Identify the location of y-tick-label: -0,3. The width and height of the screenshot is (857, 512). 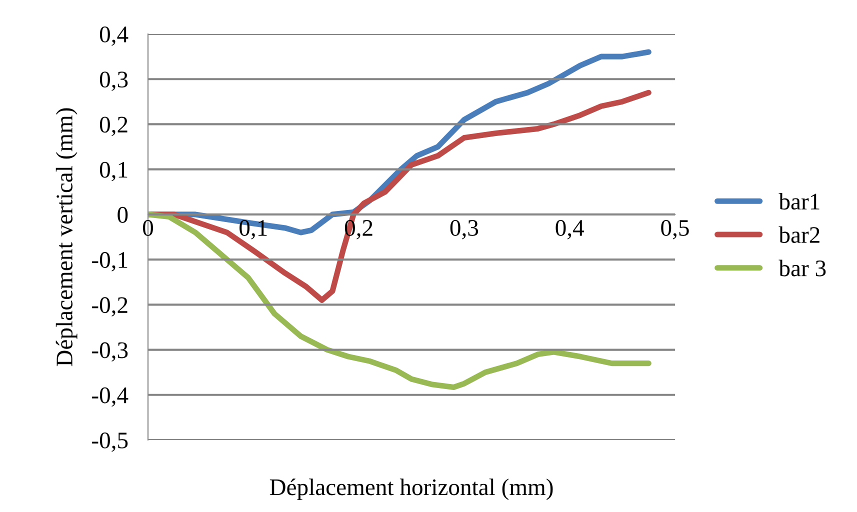
(110, 352).